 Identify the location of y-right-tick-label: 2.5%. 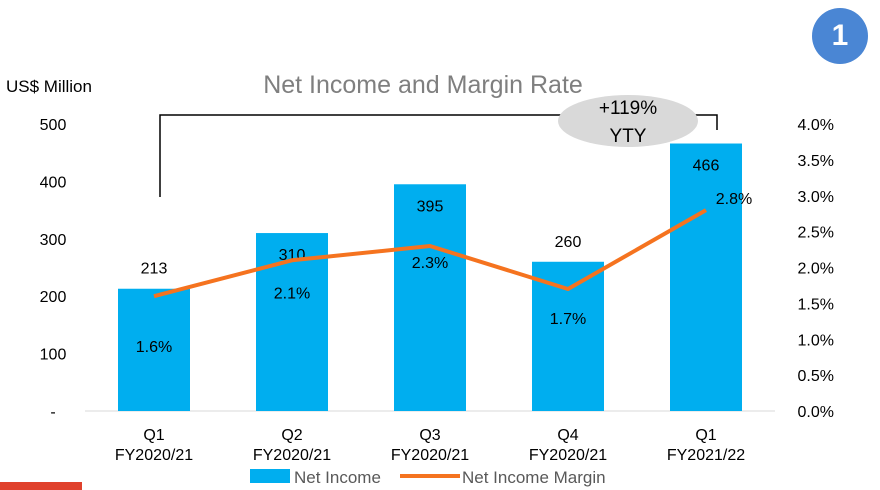
(816, 233).